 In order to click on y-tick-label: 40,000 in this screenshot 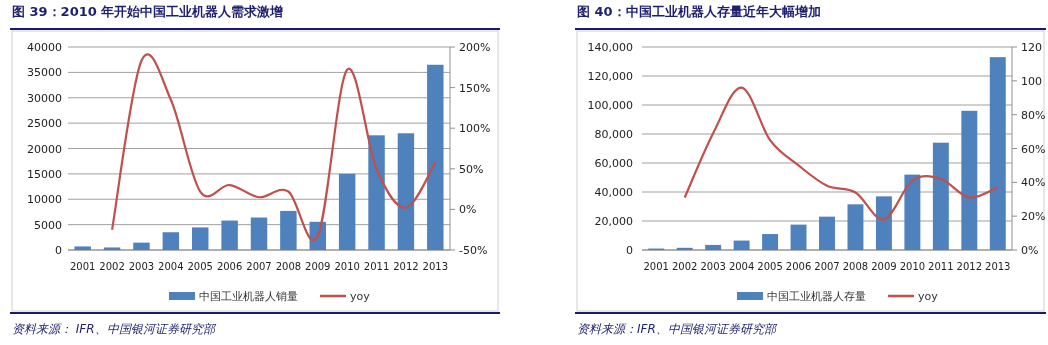, I will do `click(613, 192)`.